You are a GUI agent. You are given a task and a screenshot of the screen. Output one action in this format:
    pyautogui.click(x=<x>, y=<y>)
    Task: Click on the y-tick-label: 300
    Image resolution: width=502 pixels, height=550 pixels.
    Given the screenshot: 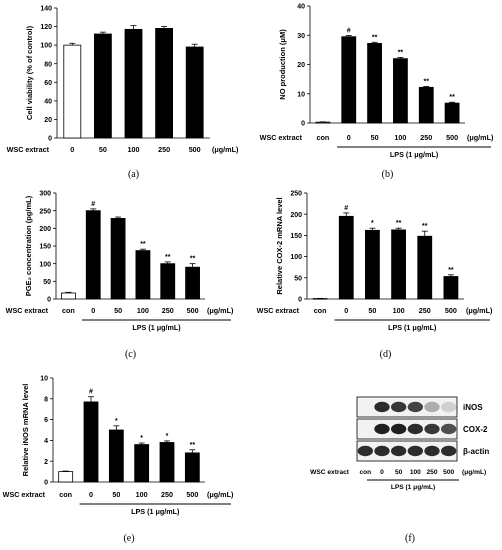 What is the action you would take?
    pyautogui.click(x=45, y=194)
    